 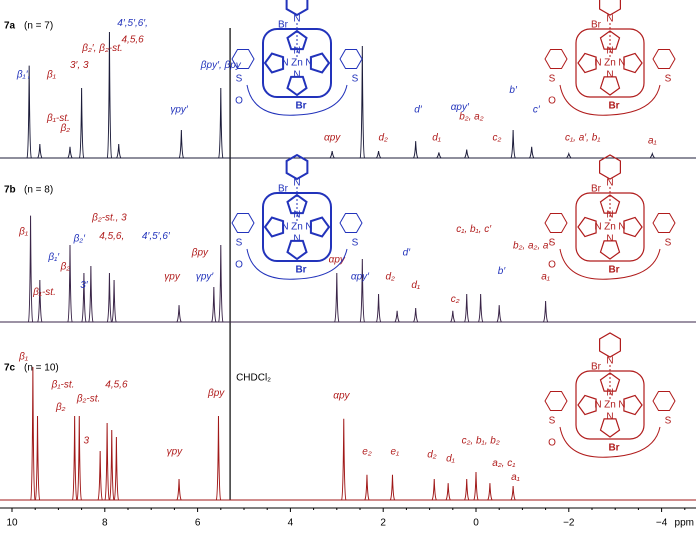 What do you see at coordinates (156, 236) in the screenshot?
I see `peak-annotation: 4′,5′,6′` at bounding box center [156, 236].